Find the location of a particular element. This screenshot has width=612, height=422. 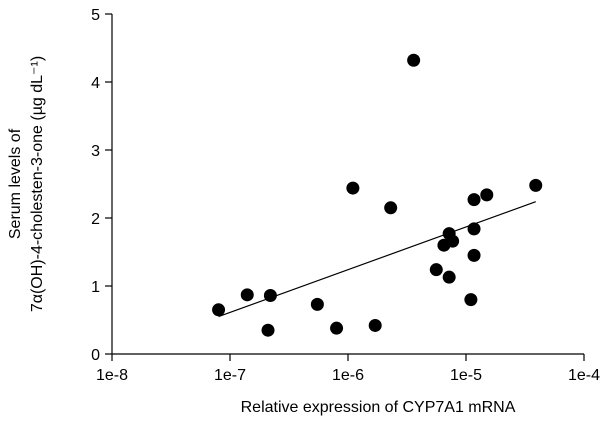

x-axis-title: Relative expression of CYP7A1 mRNA is located at coordinates (378, 407).